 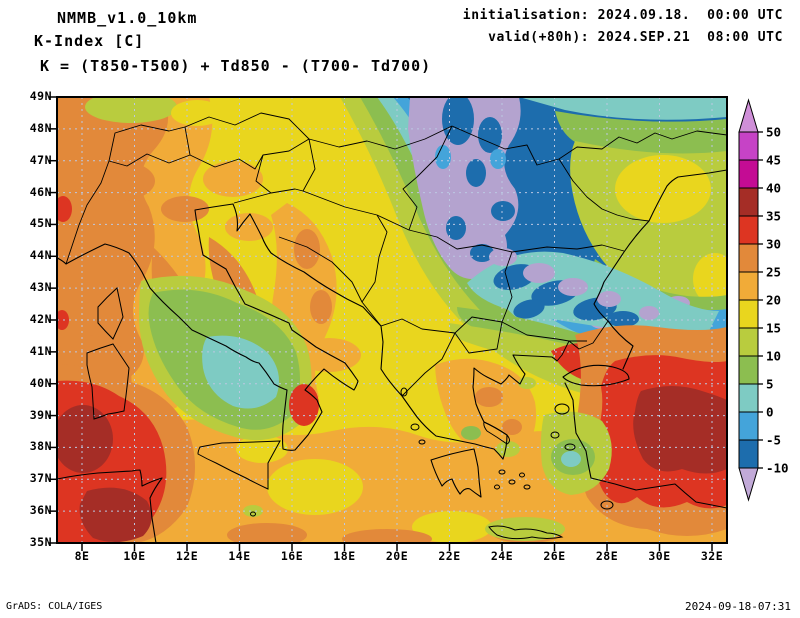 I want to click on lat-label: 44N, so click(x=40, y=255).